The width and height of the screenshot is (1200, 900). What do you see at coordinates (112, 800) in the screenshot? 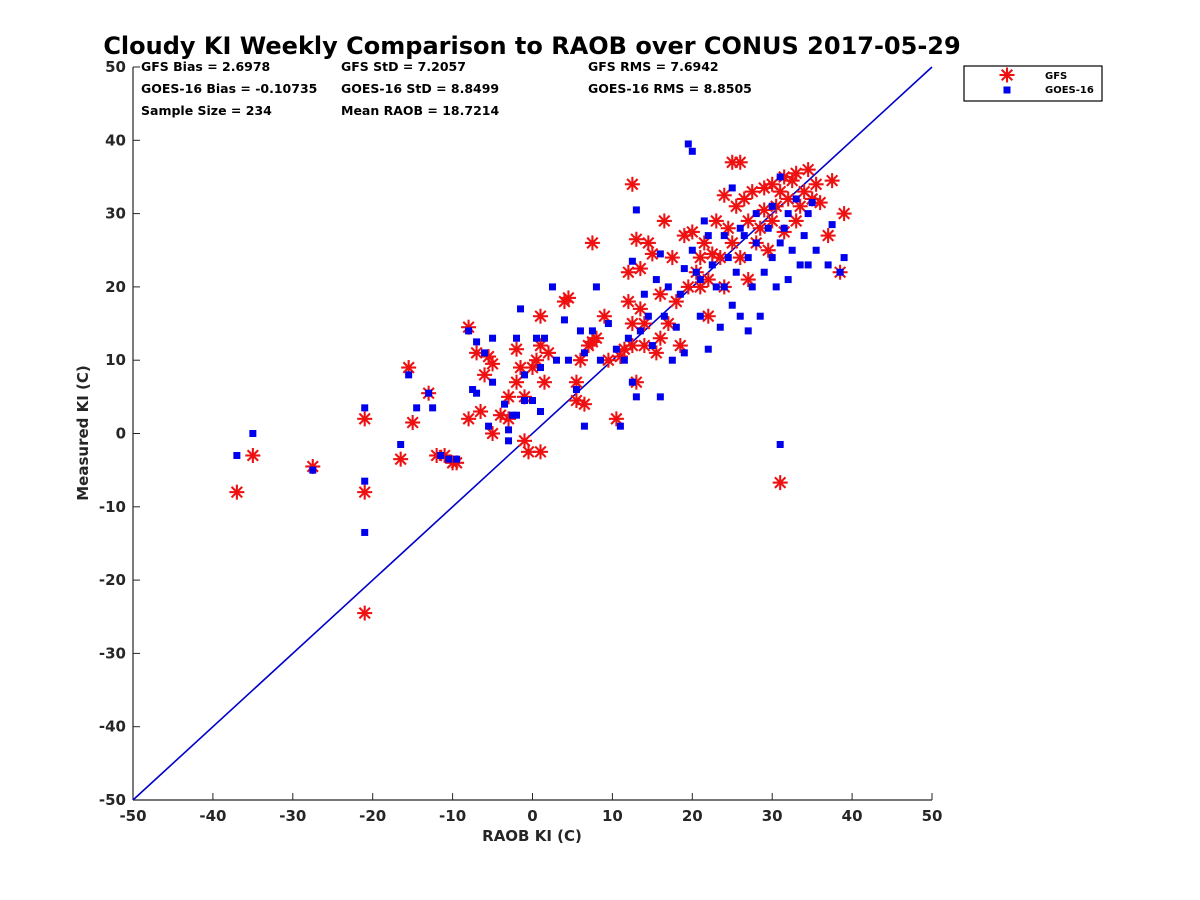
I see `y-tick-label: -50` at bounding box center [112, 800].